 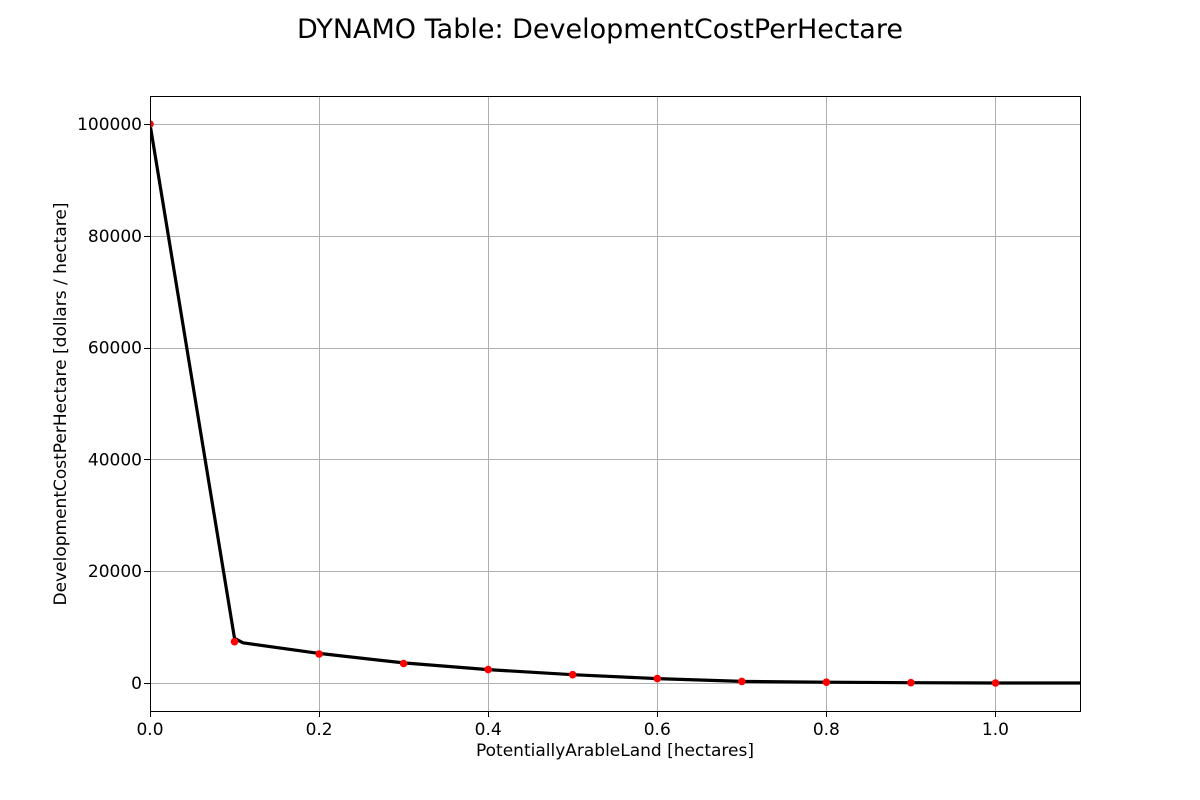 What do you see at coordinates (109, 125) in the screenshot?
I see `y-tick-label: 100000` at bounding box center [109, 125].